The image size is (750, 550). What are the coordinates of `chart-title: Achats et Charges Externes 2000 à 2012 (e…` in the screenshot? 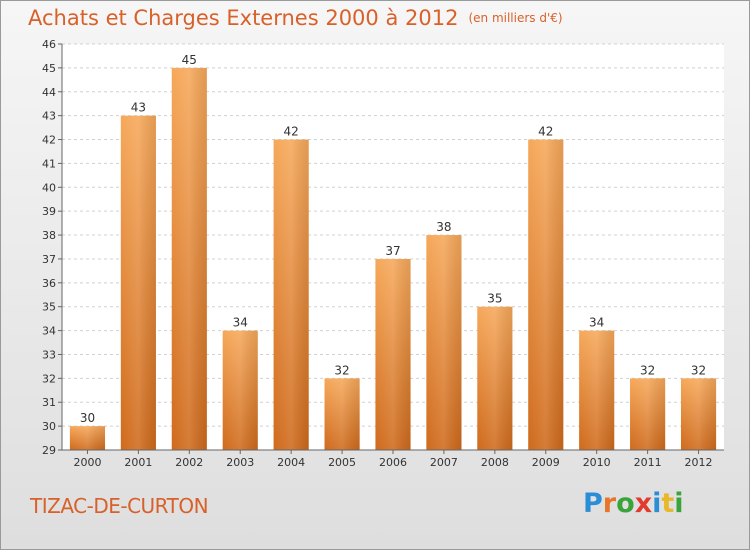 It's located at (295, 18).